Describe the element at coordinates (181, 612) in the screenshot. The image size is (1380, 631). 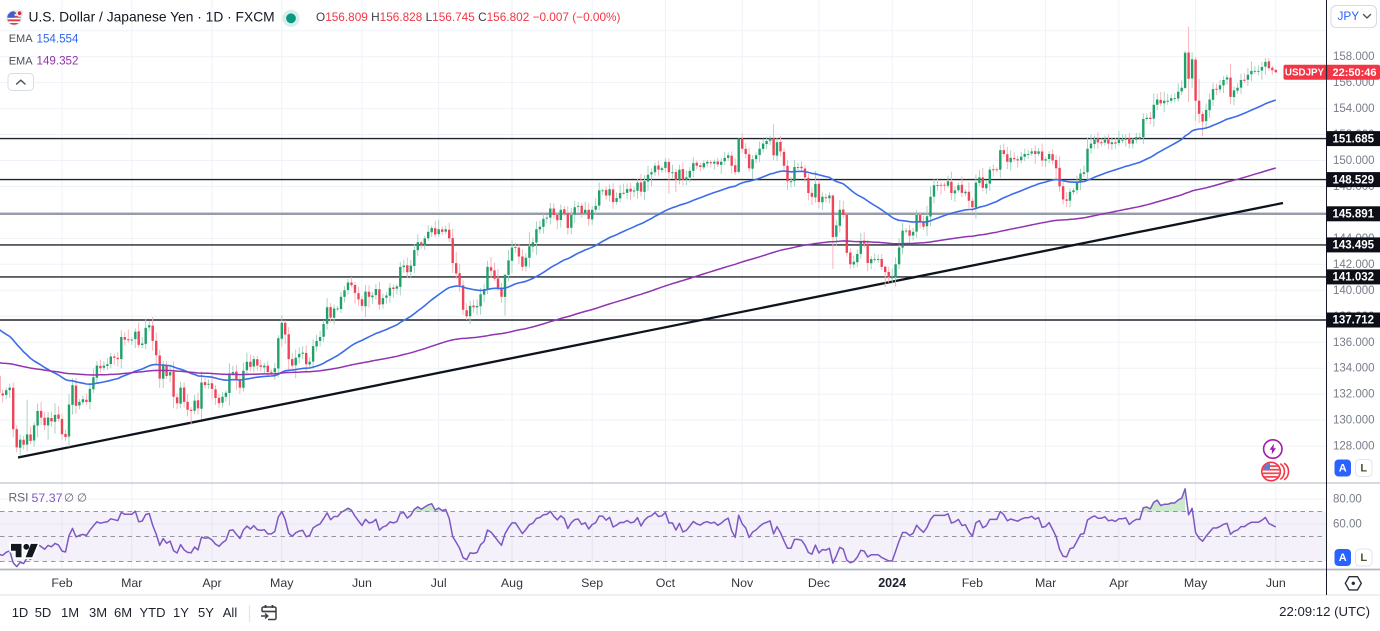
I see `svg-text: 1Y` at that location.